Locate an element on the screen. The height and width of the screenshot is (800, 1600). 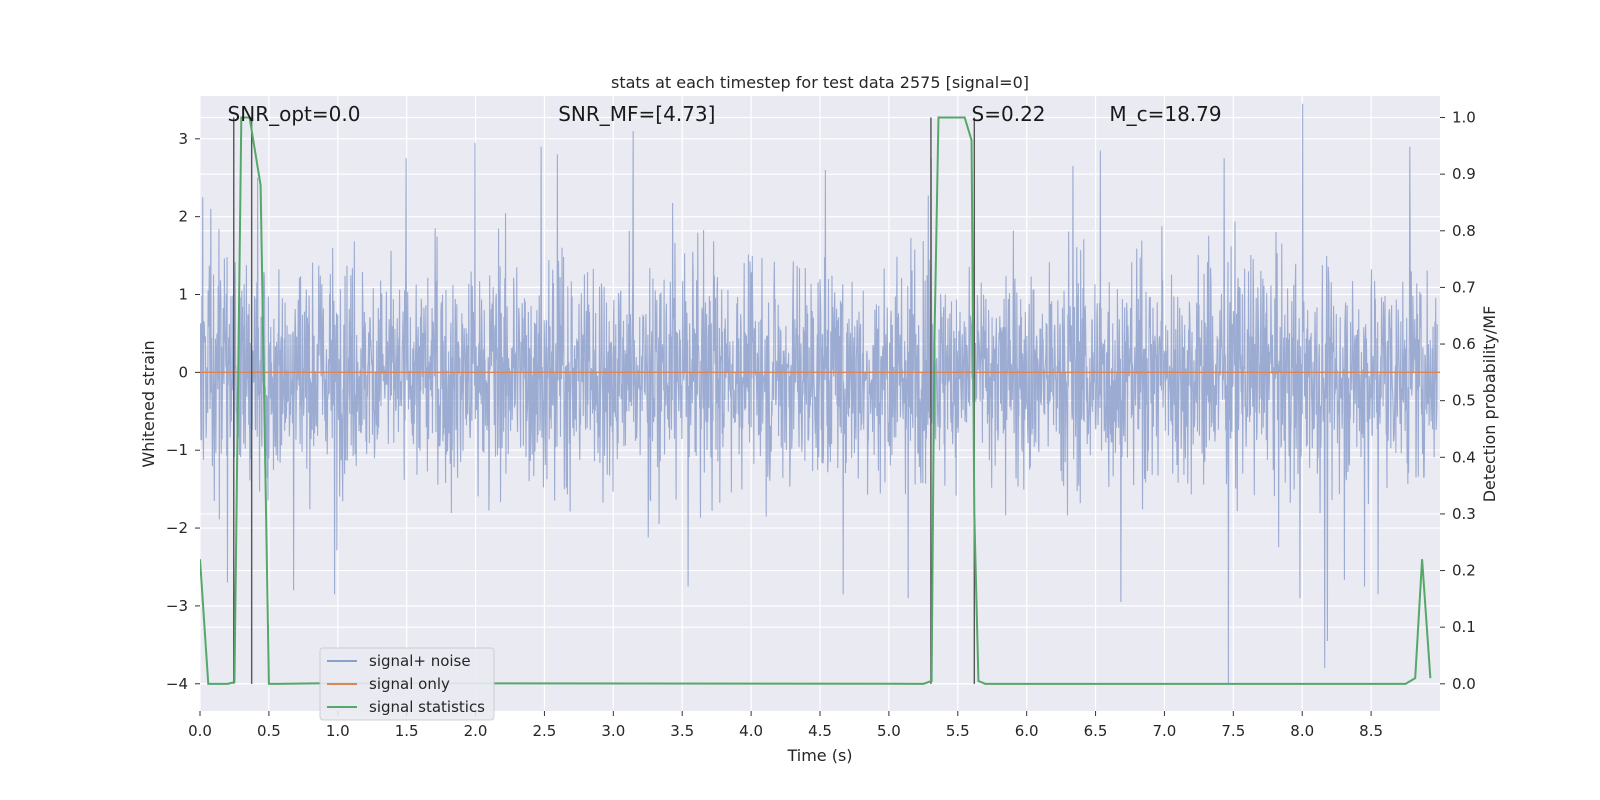
x-axis-label: Time (s) is located at coordinates (819, 755).